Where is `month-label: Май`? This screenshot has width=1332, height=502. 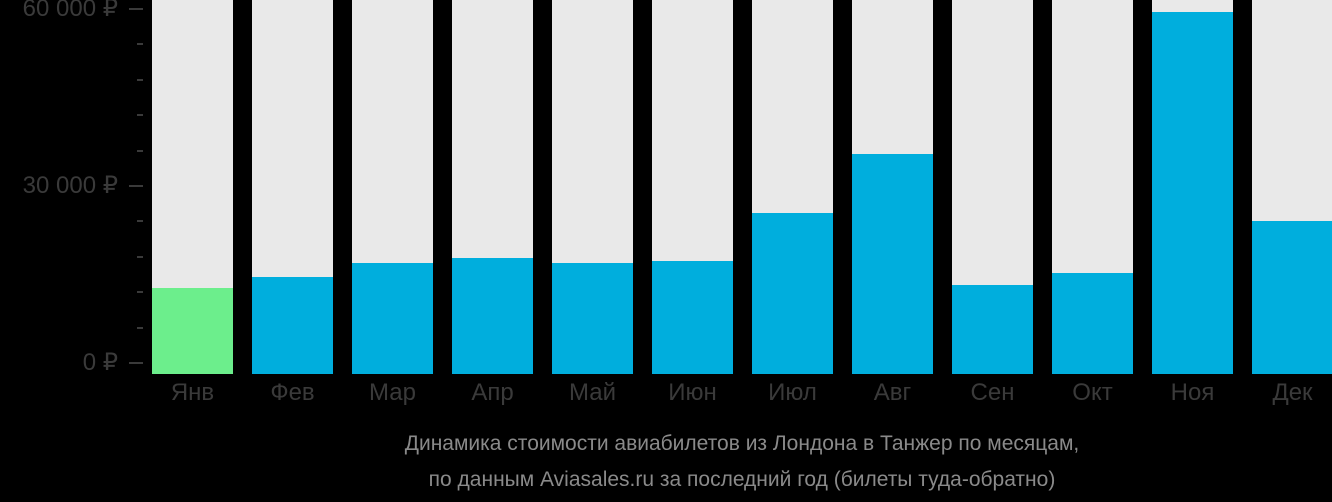 month-label: Май is located at coordinates (592, 392).